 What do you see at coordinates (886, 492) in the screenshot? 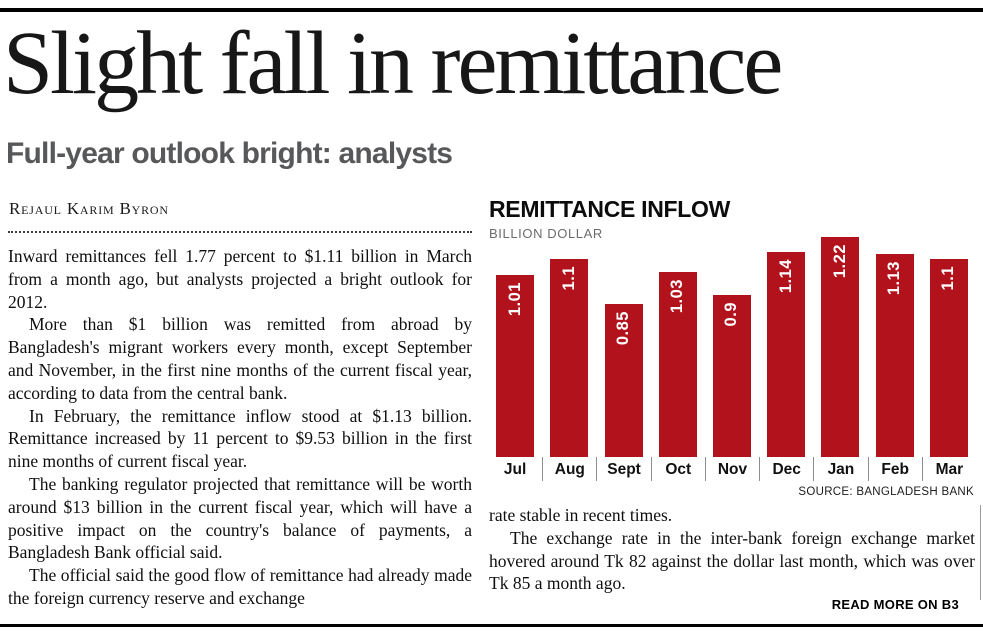
I see `chart-source: SOURCE: BANGLADESH BANK` at bounding box center [886, 492].